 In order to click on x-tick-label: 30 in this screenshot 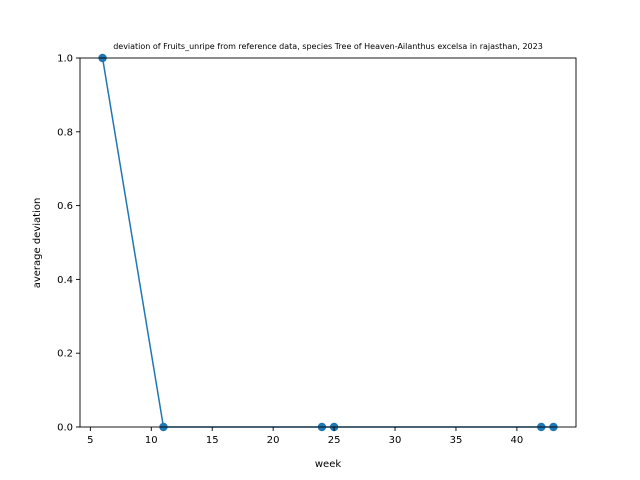, I will do `click(395, 440)`.